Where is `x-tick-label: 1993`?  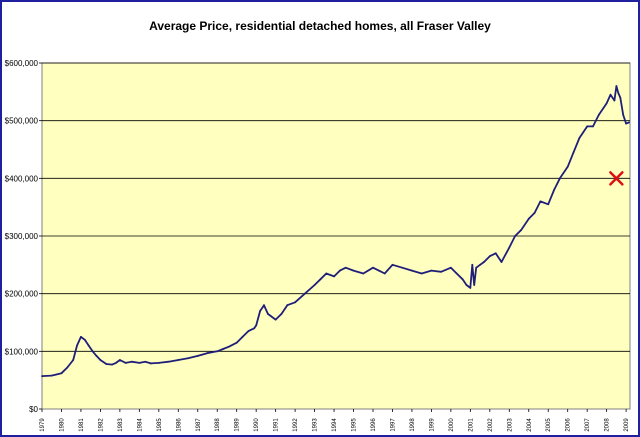
x-tick-label: 1993 is located at coordinates (316, 425).